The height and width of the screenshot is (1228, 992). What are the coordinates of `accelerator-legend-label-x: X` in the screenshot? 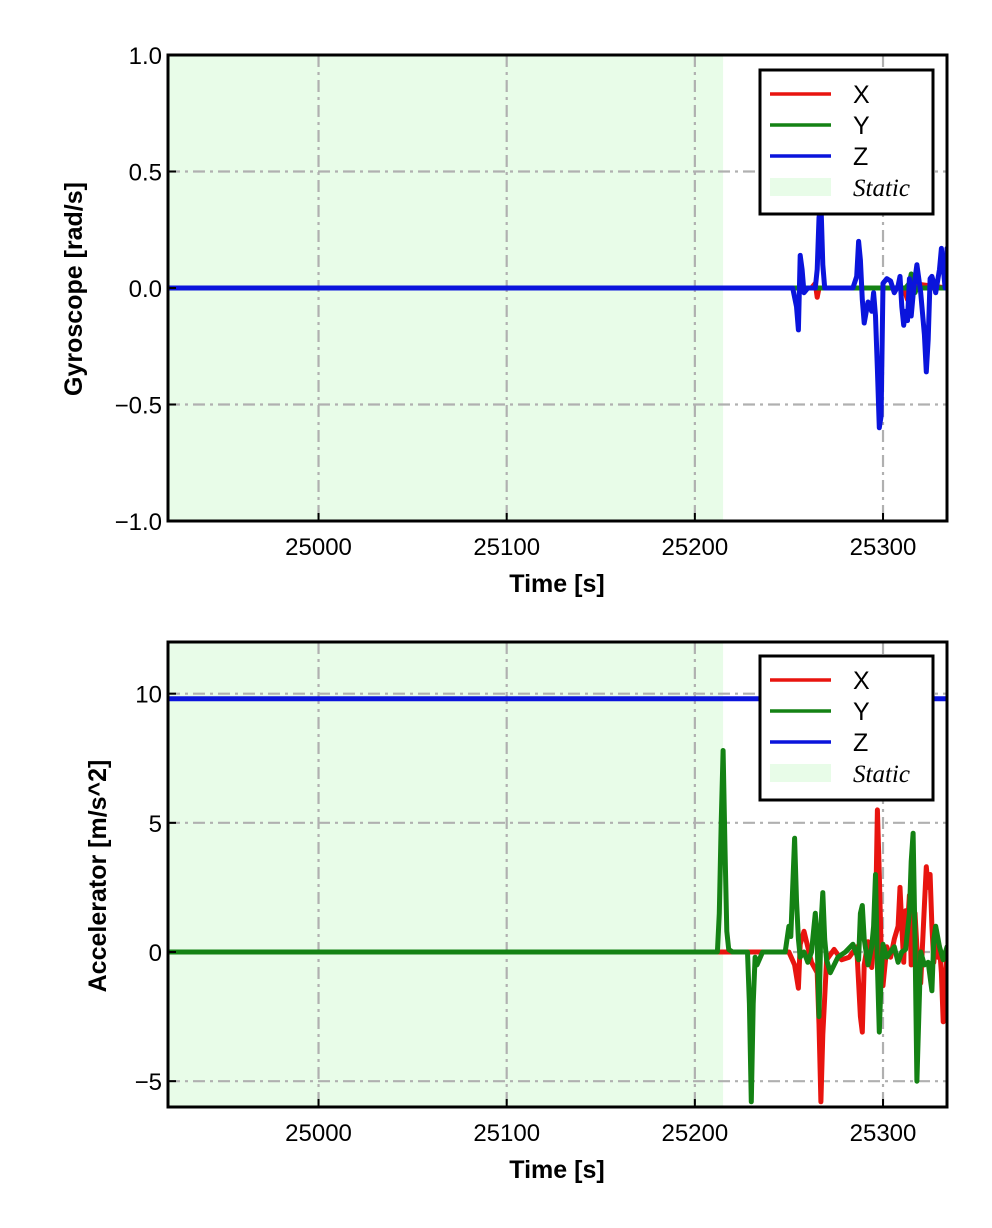 It's located at (861, 681).